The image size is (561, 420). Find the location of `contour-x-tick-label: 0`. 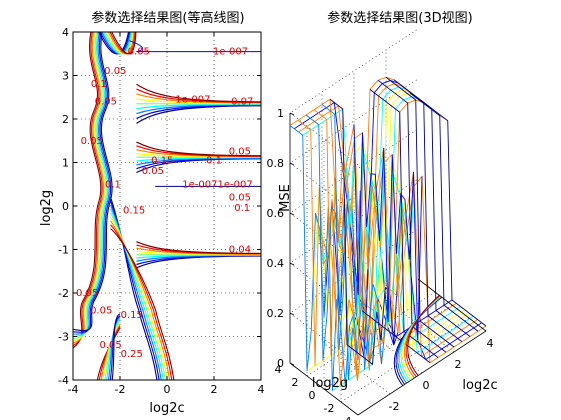

contour-x-tick-label: 0 is located at coordinates (167, 389).